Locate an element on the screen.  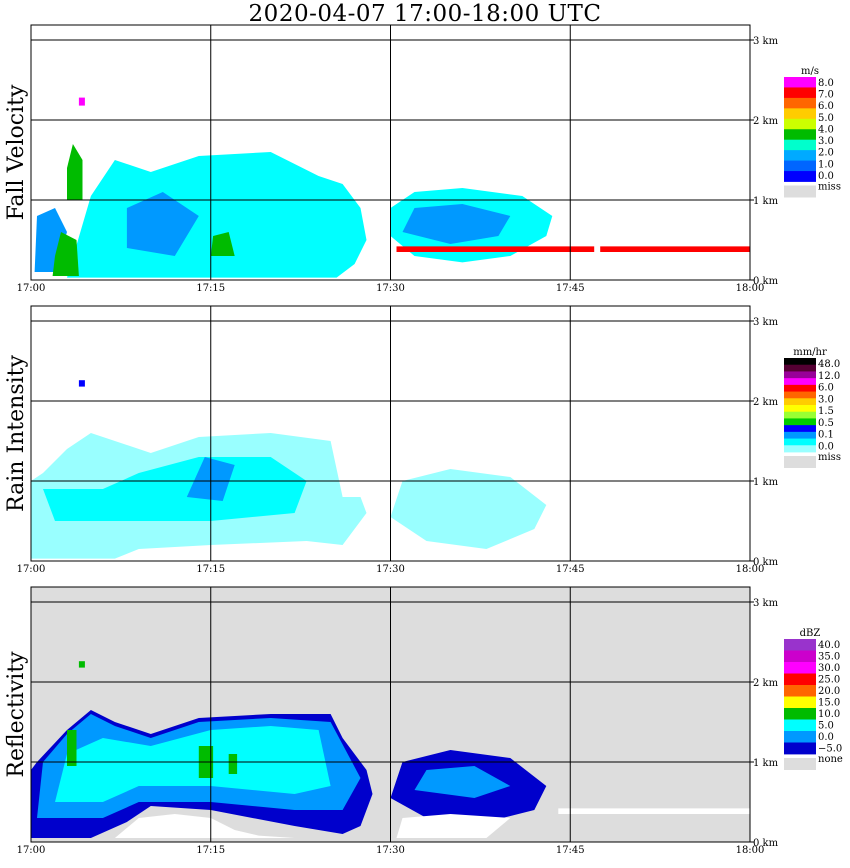
colorbar-label: 4.0 is located at coordinates (826, 129).